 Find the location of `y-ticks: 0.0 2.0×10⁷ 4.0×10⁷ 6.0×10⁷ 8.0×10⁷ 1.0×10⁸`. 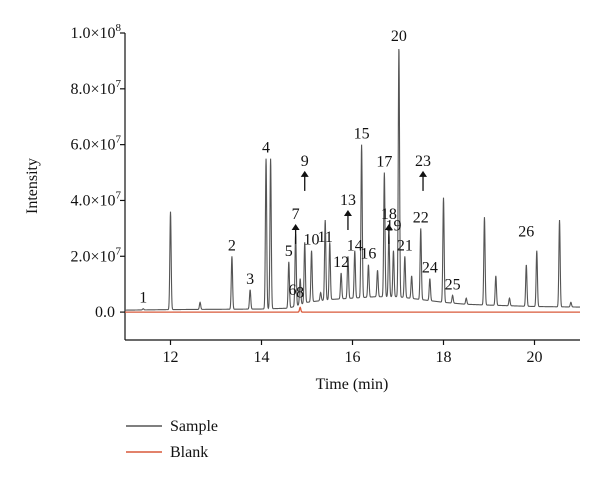

y-ticks: 0.0 2.0×10⁷ 4.0×10⁷ 6.0×10⁷ 8.0×10⁷ 1.0×10⁸ is located at coordinates (97, 171).